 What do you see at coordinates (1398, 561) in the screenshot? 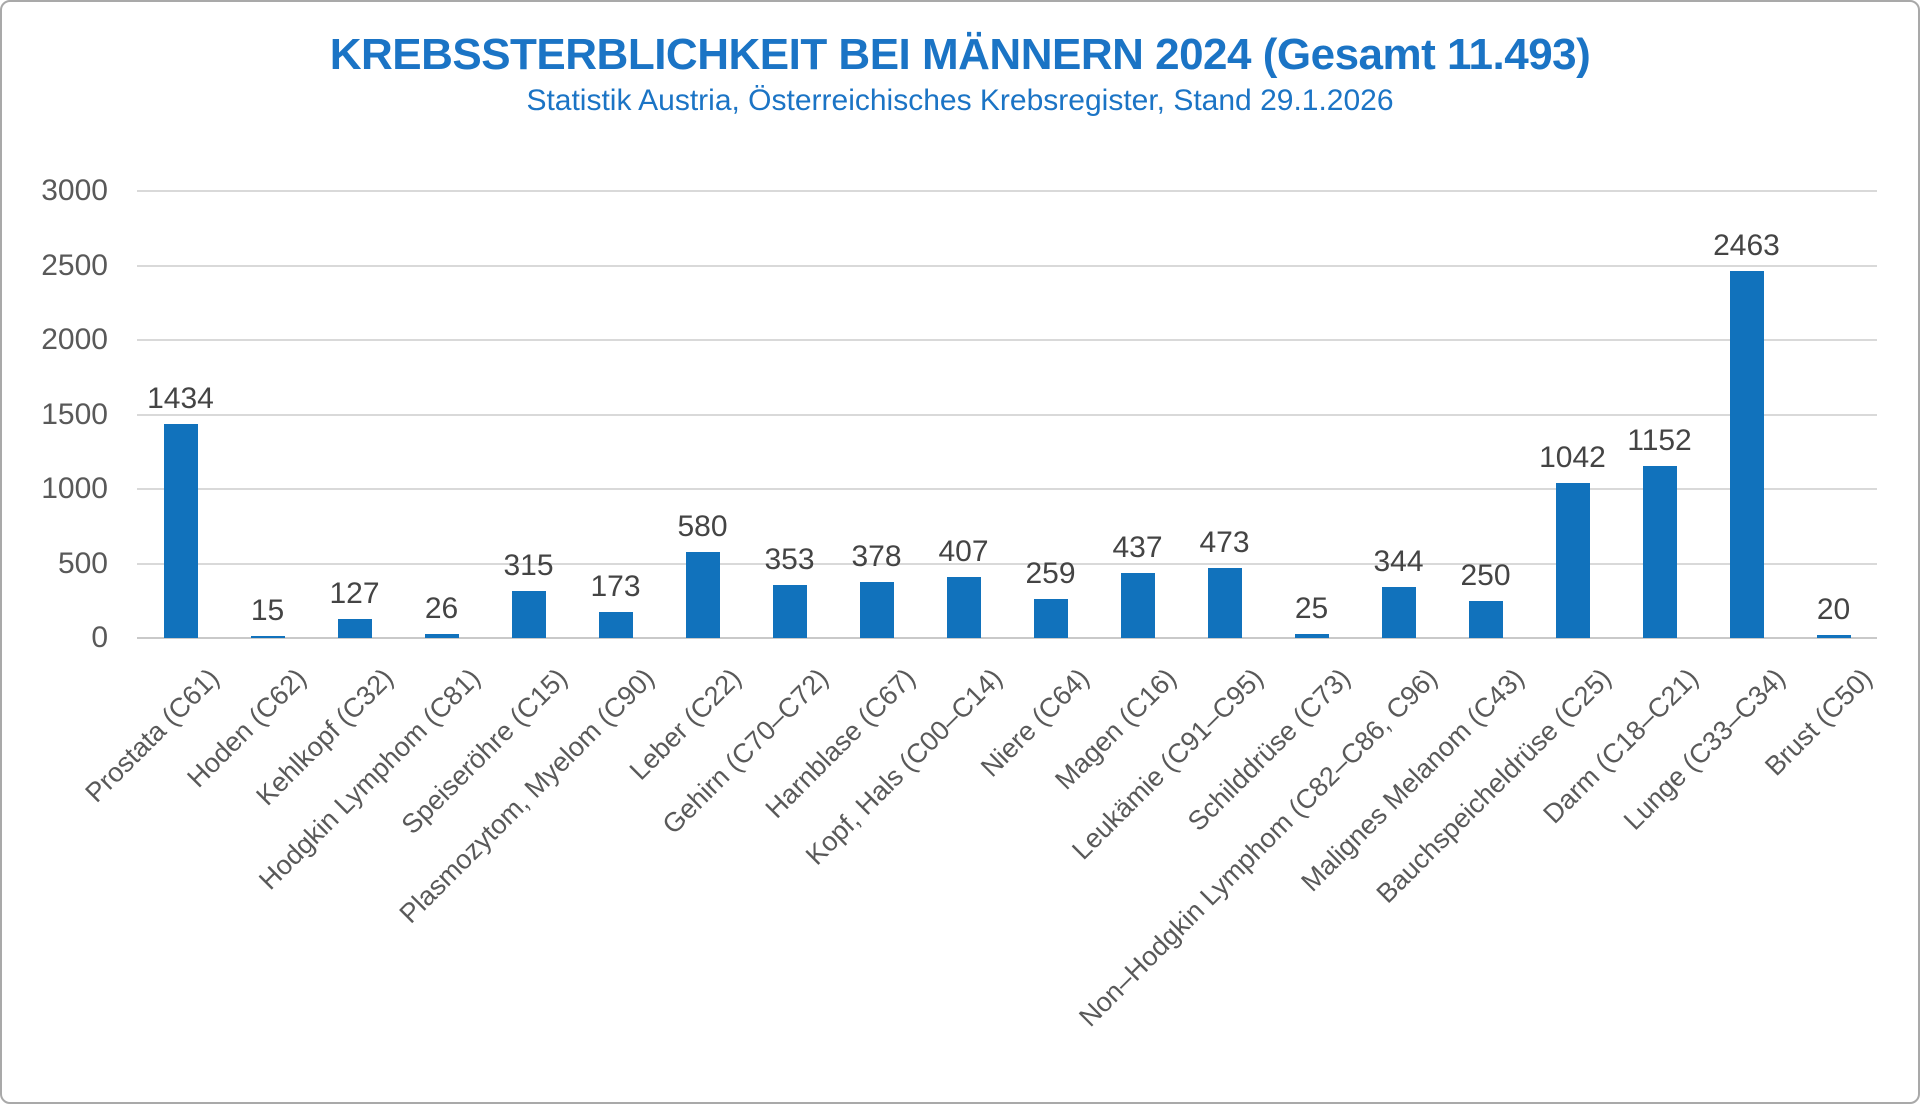
I see `bar-value-label: 344` at bounding box center [1398, 561].